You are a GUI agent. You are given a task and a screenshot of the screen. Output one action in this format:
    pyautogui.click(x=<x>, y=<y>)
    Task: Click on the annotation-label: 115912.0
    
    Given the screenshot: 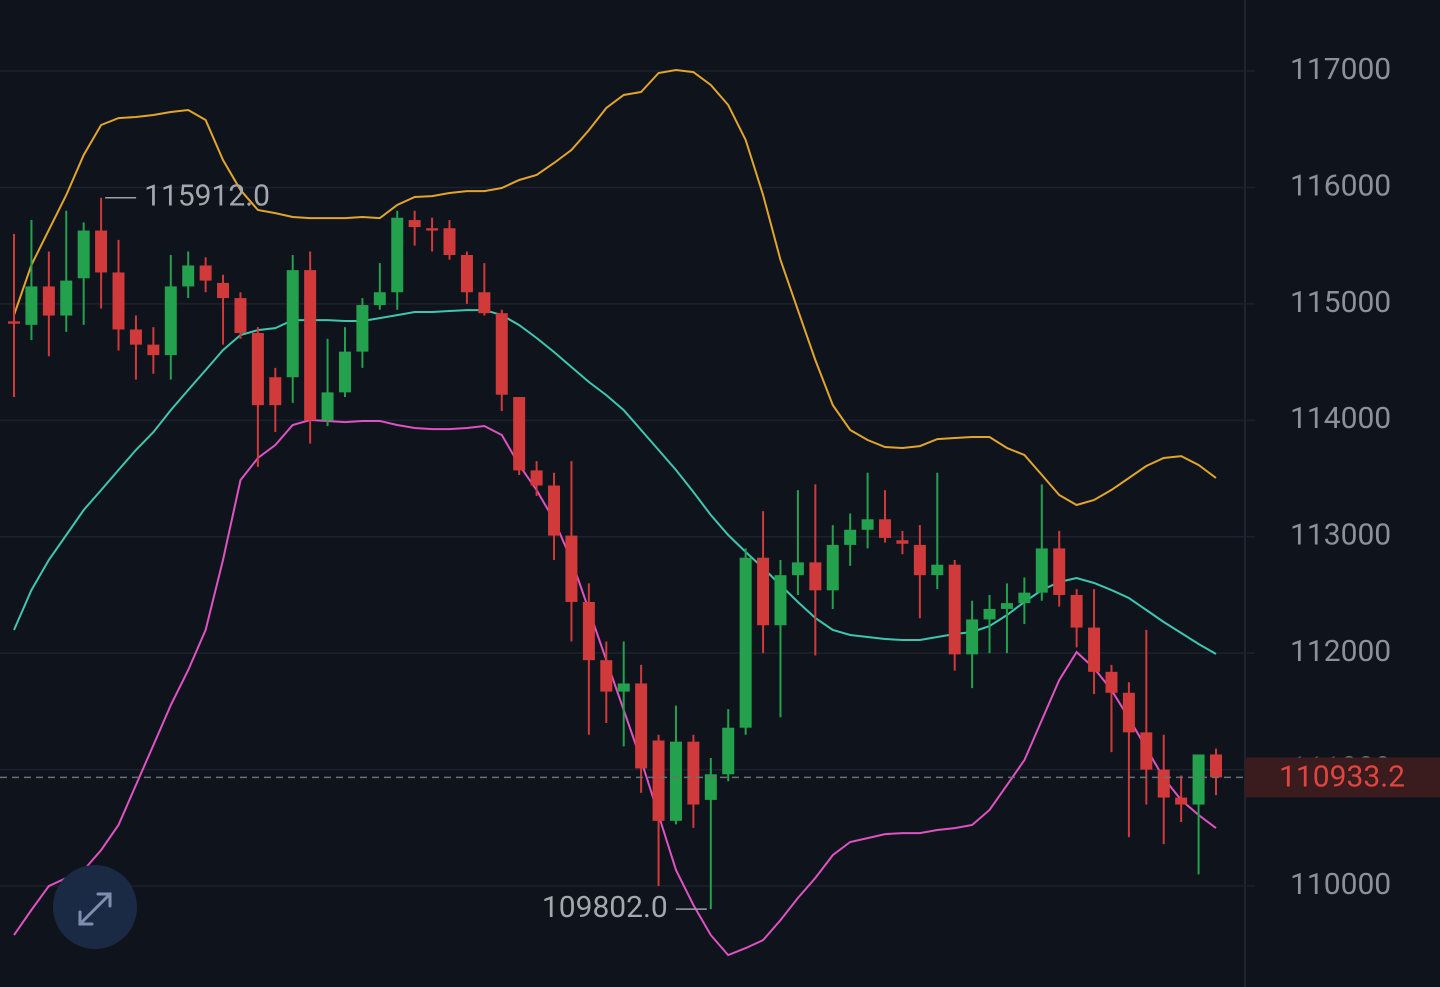 What is the action you would take?
    pyautogui.click(x=207, y=196)
    